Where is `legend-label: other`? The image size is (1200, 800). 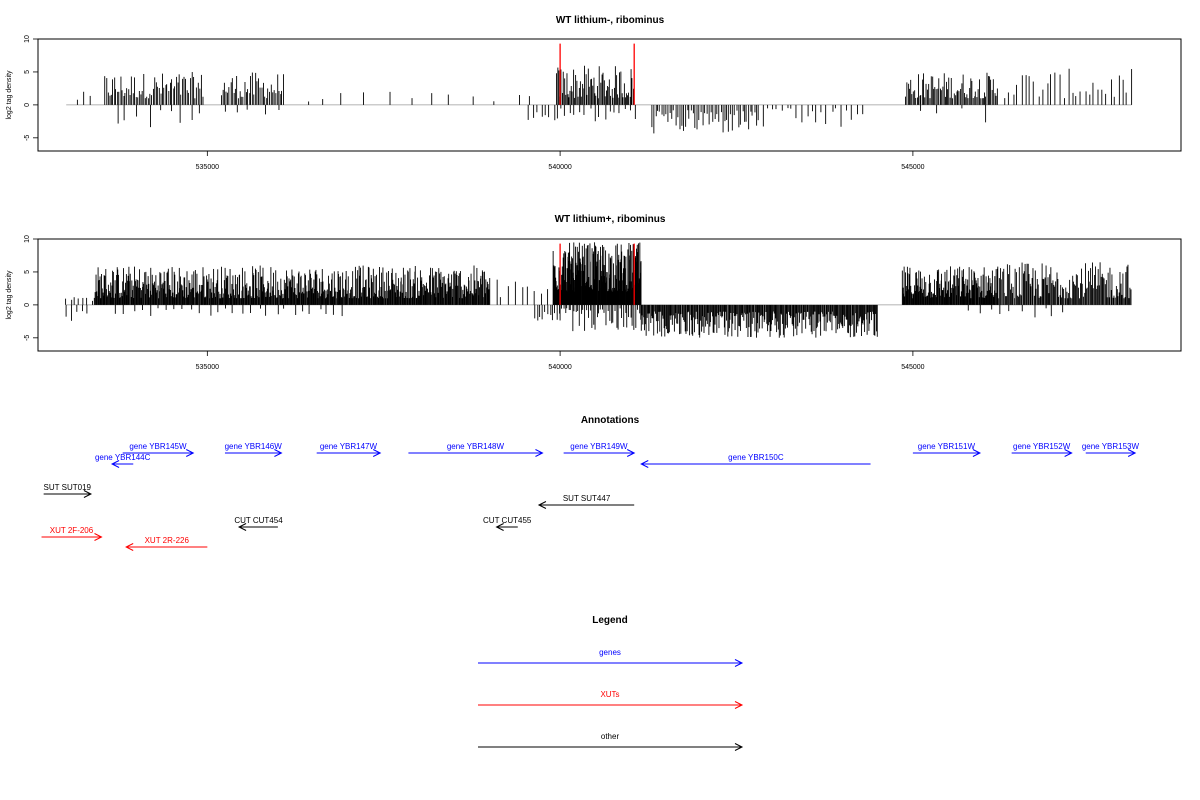 legend-label: other is located at coordinates (610, 736).